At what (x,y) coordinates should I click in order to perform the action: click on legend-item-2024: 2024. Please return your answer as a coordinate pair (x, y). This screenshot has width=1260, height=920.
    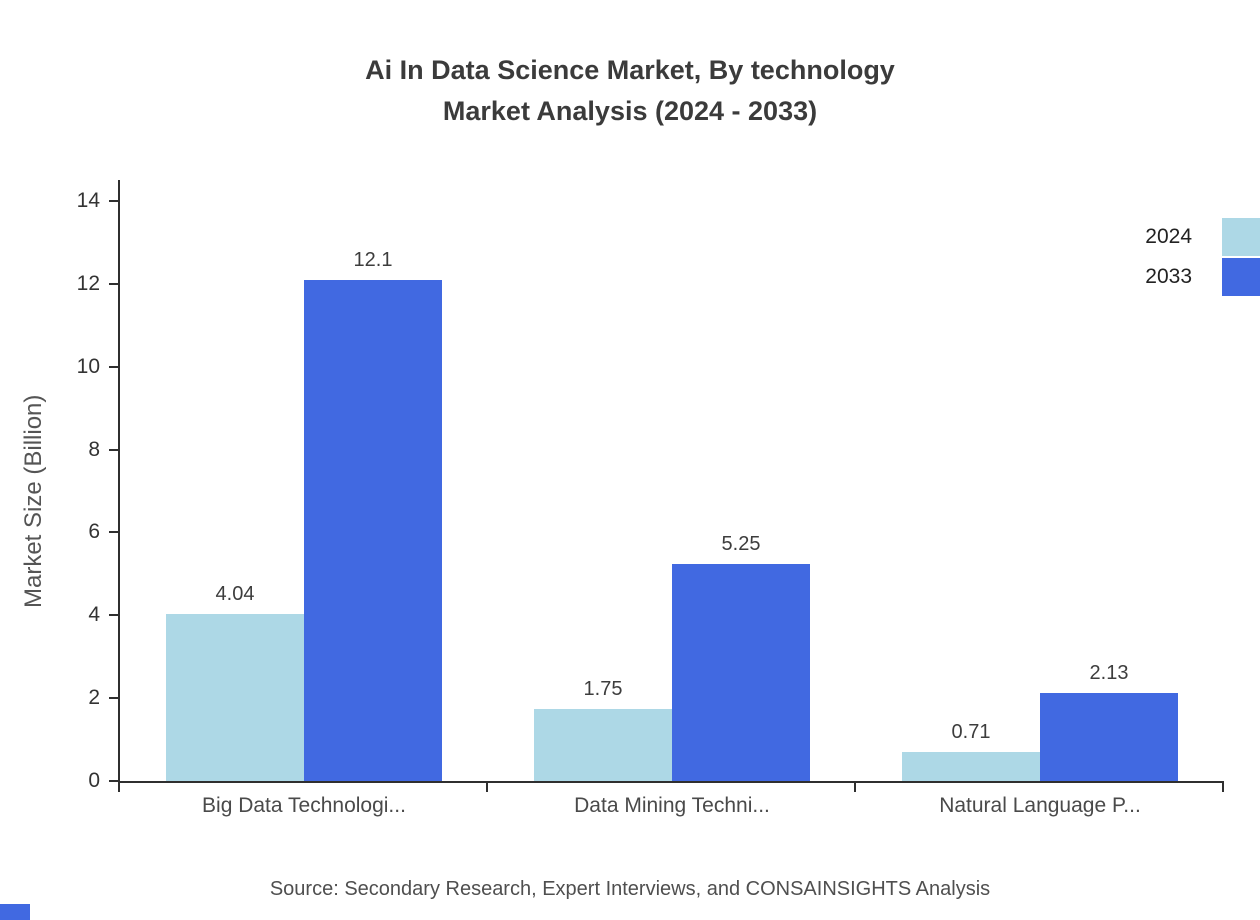
    Looking at the image, I should click on (1202, 237).